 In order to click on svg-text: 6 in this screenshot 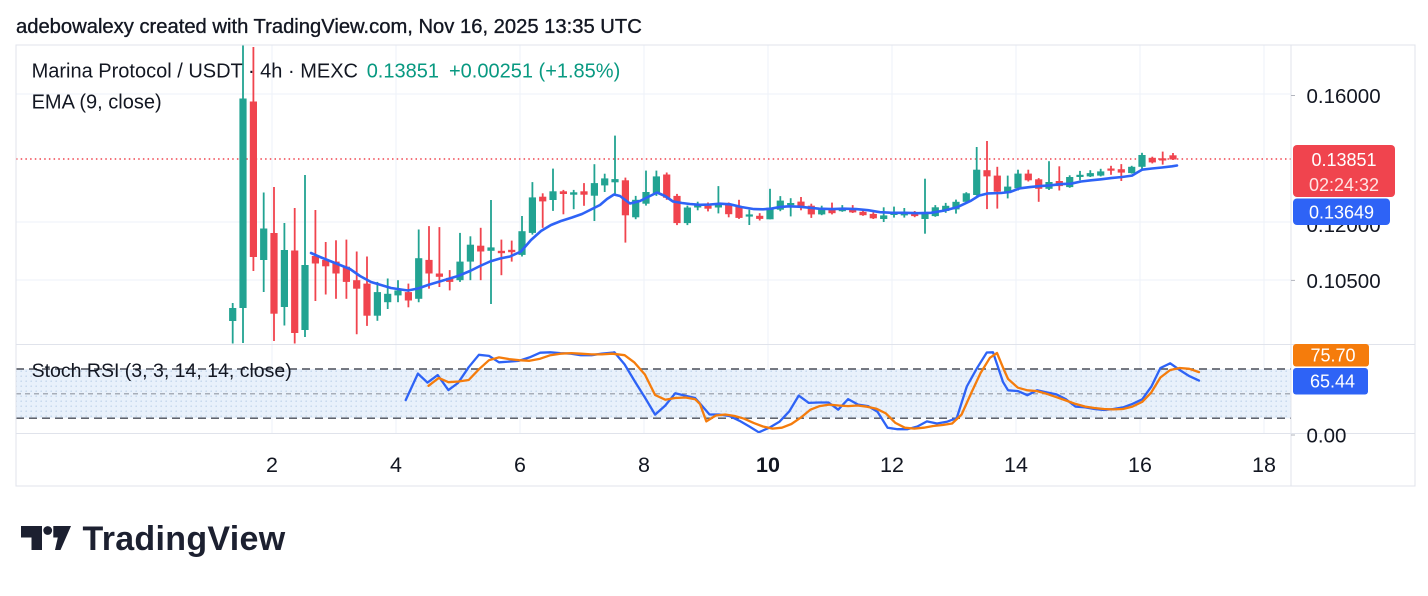, I will do `click(520, 465)`.